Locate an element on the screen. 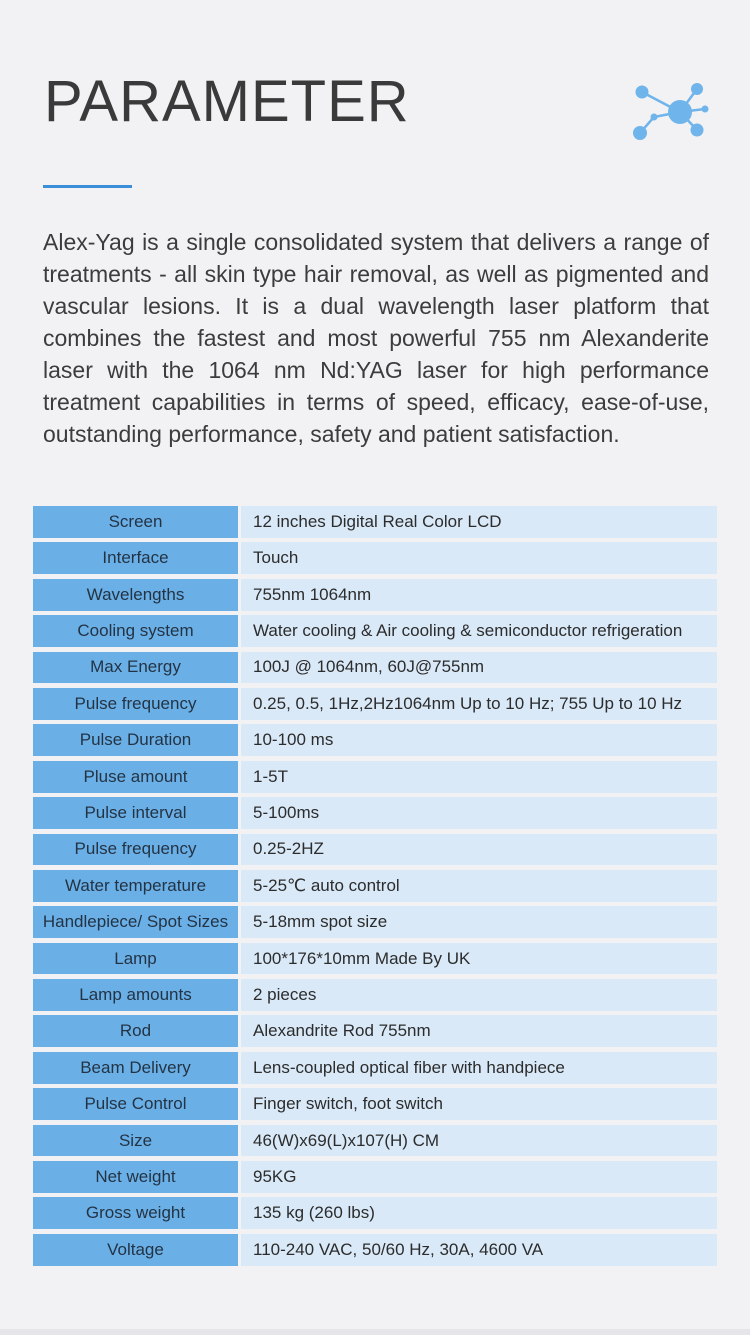 This screenshot has height=1335, width=750. bottom-strip is located at coordinates (375, 1332).